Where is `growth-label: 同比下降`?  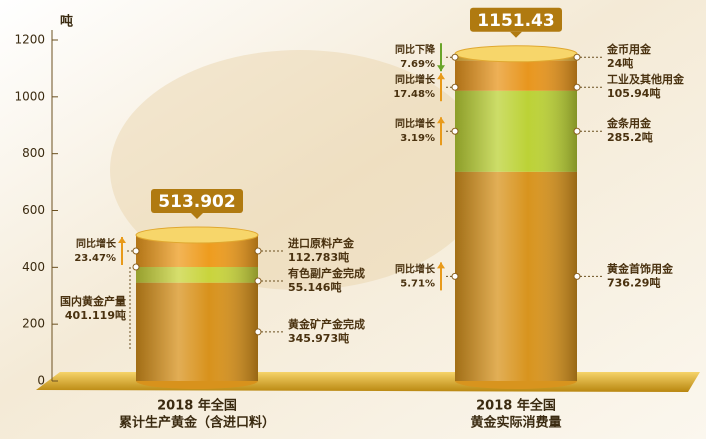 growth-label: 同比下降 is located at coordinates (415, 49).